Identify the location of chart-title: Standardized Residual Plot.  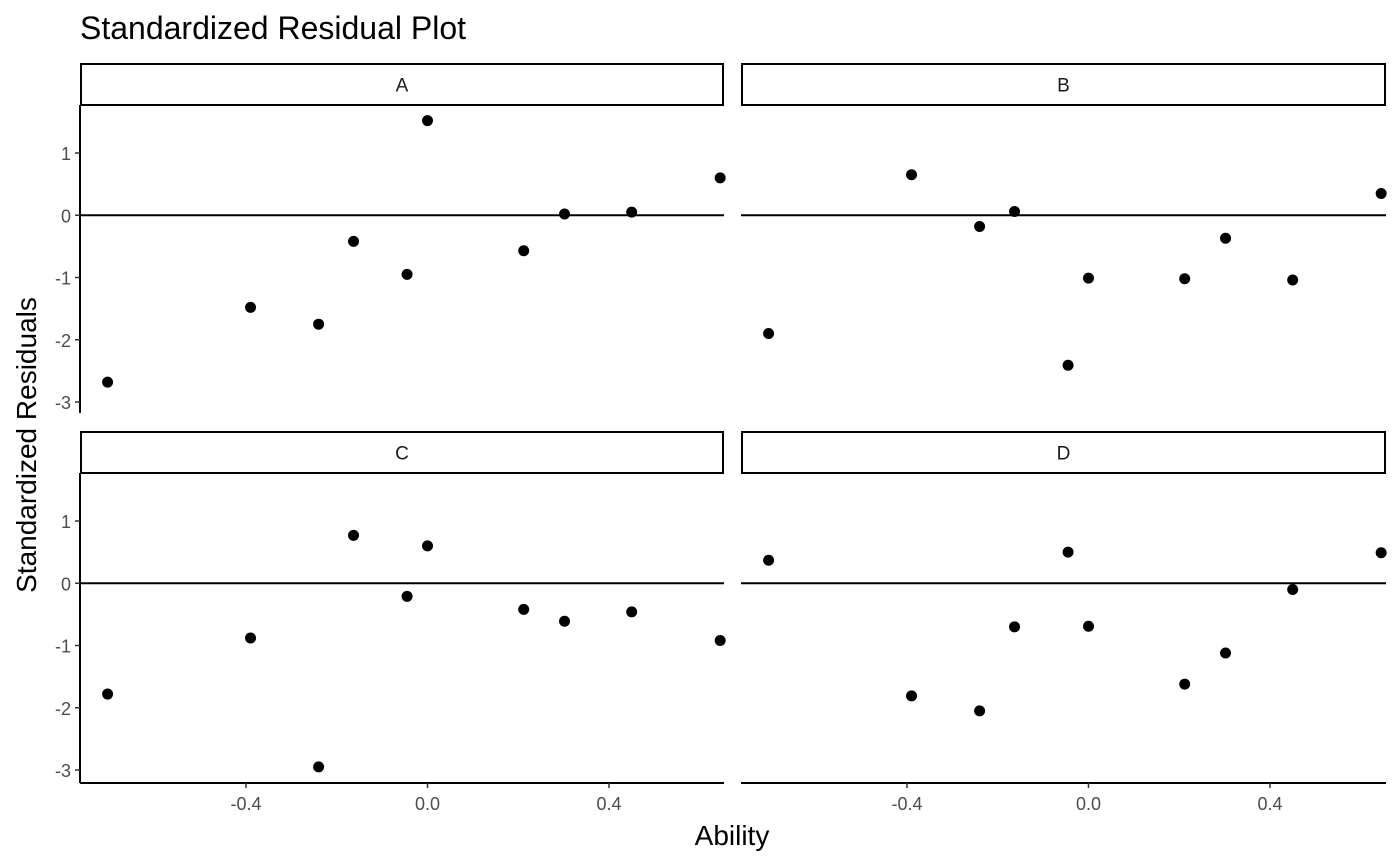
(273, 28).